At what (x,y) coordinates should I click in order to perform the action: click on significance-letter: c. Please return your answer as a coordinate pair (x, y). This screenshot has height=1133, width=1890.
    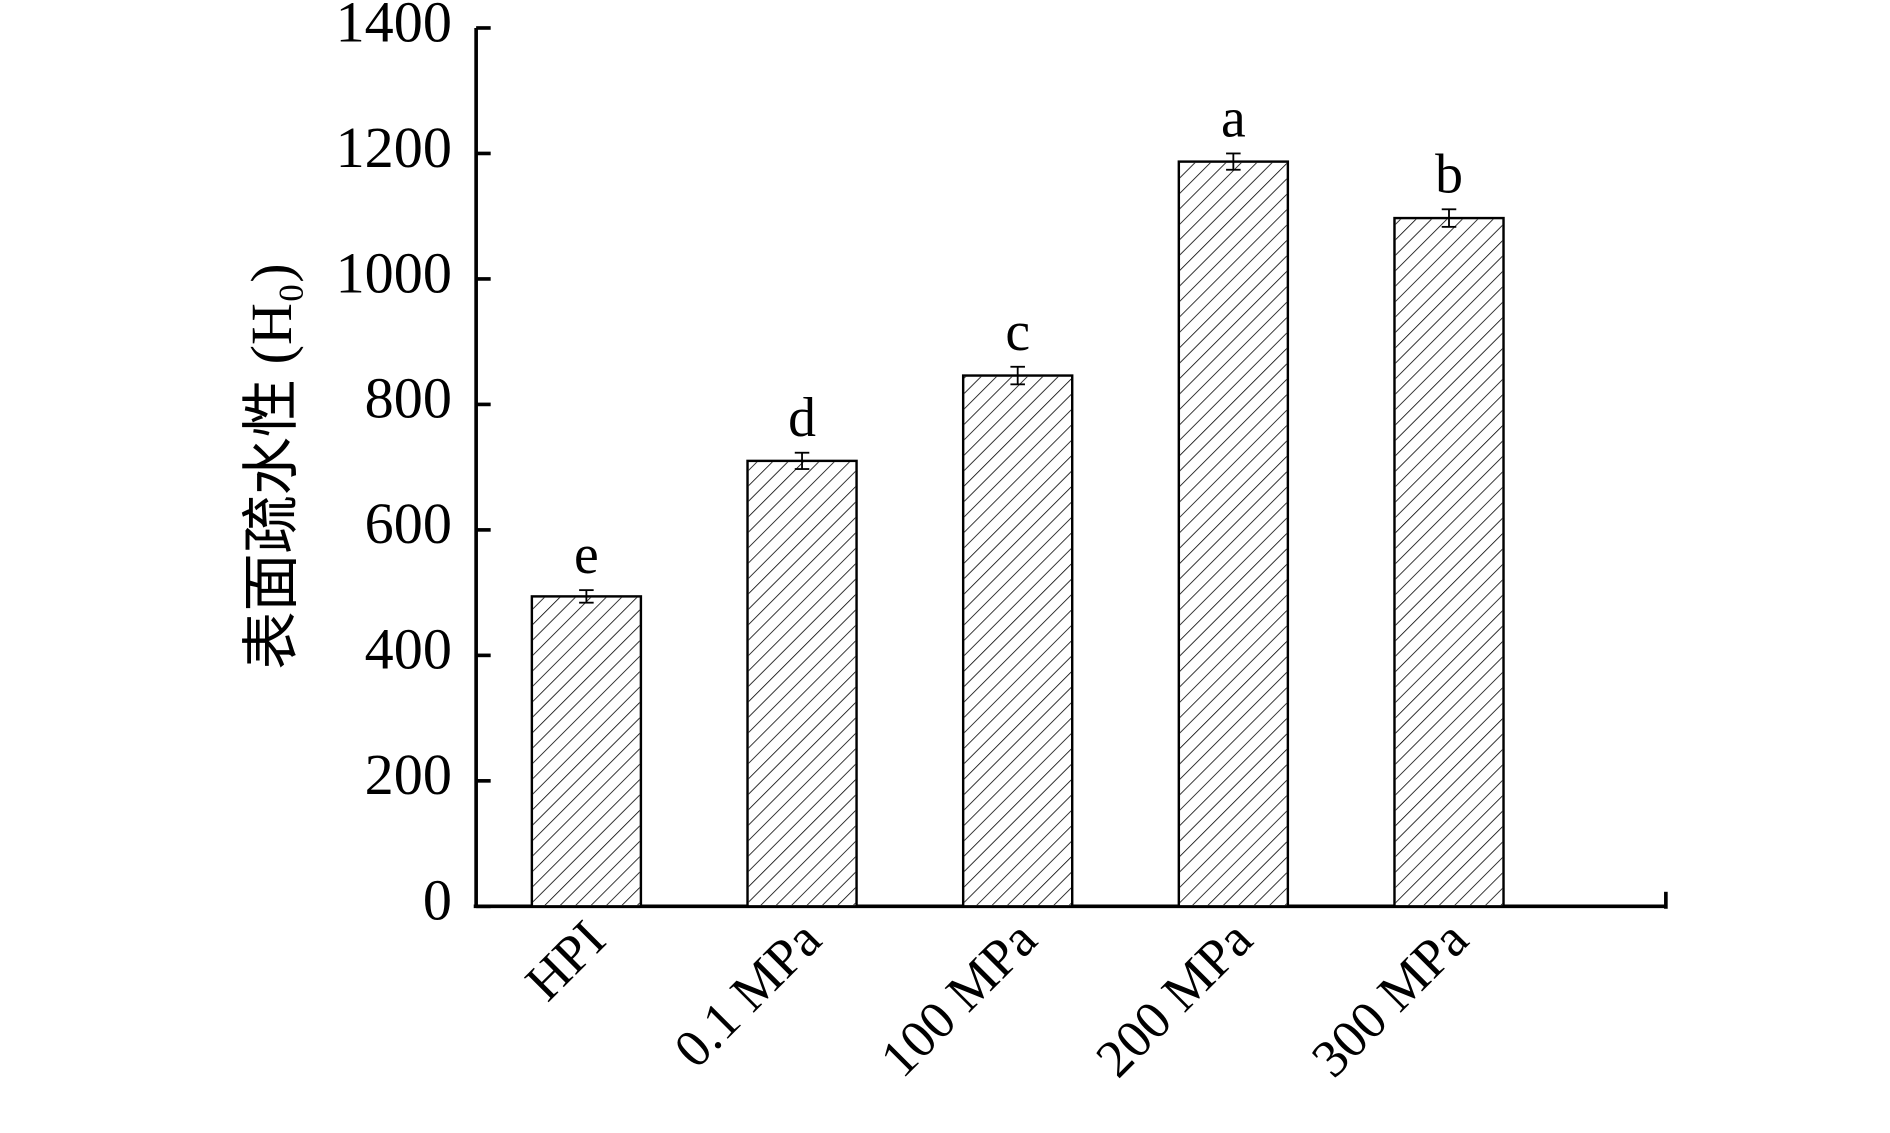
    Looking at the image, I should click on (1017, 332).